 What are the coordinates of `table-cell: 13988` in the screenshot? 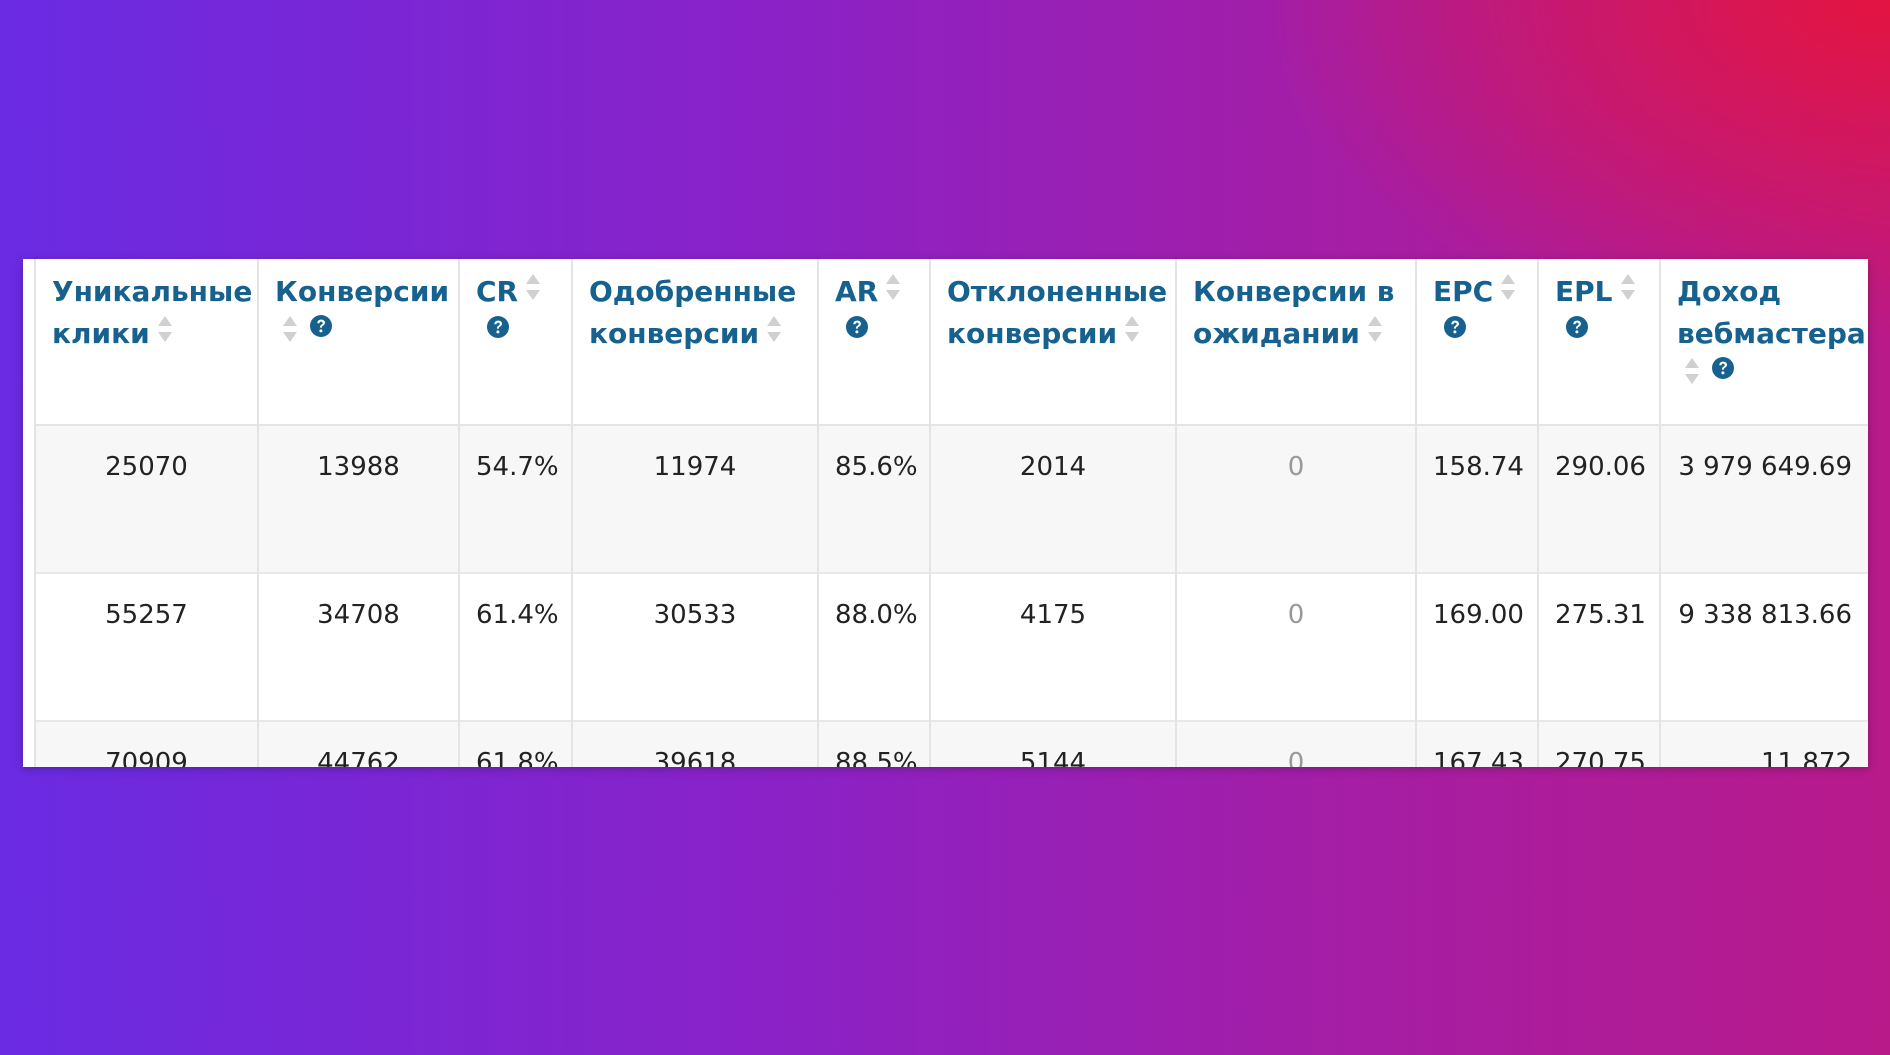 It's located at (358, 498).